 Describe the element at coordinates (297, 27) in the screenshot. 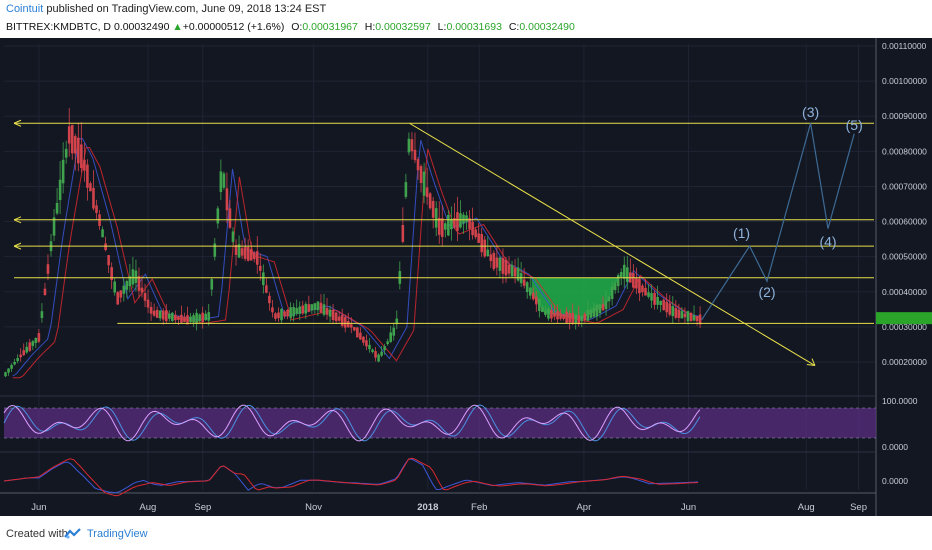

I see `open-label: O:` at that location.